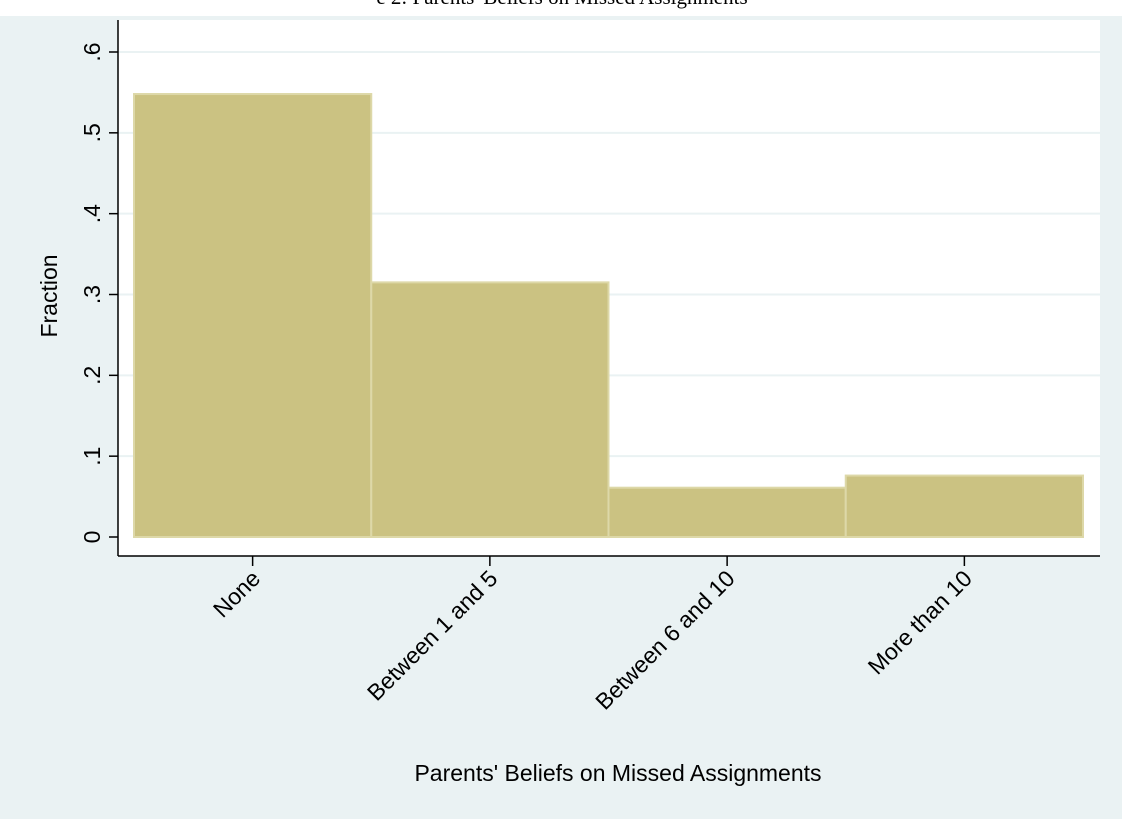 The width and height of the screenshot is (1122, 819). Describe the element at coordinates (92, 375) in the screenshot. I see `y-tick-label: .2` at that location.